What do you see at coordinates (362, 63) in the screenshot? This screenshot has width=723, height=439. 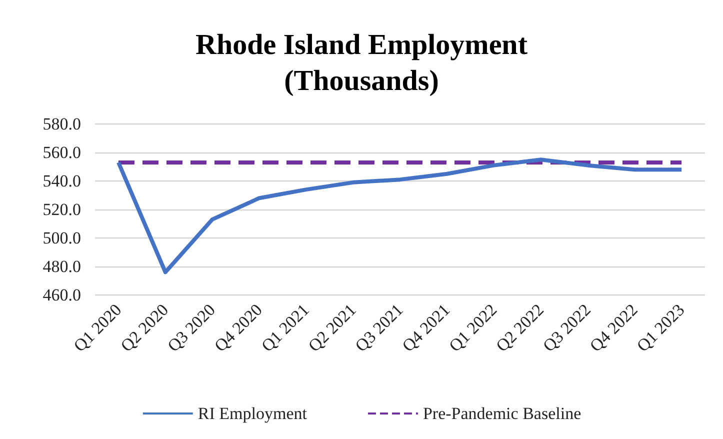 I see `chart-title: Rhode Island Employment (Thousands)` at bounding box center [362, 63].